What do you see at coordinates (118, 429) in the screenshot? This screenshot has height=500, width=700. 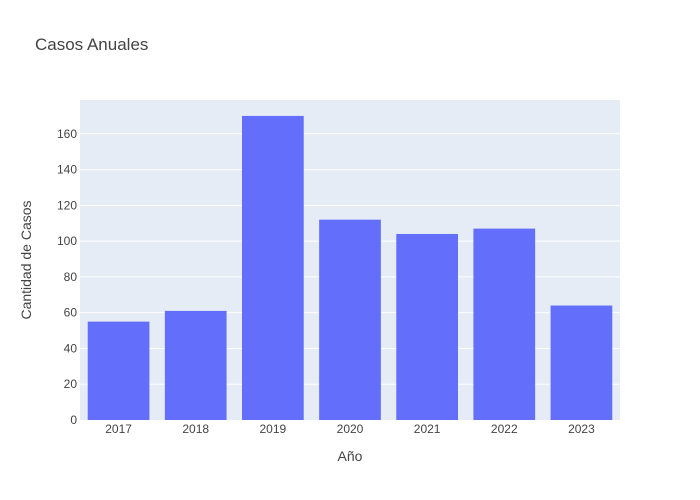 I see `x-tick-label: 2017` at bounding box center [118, 429].